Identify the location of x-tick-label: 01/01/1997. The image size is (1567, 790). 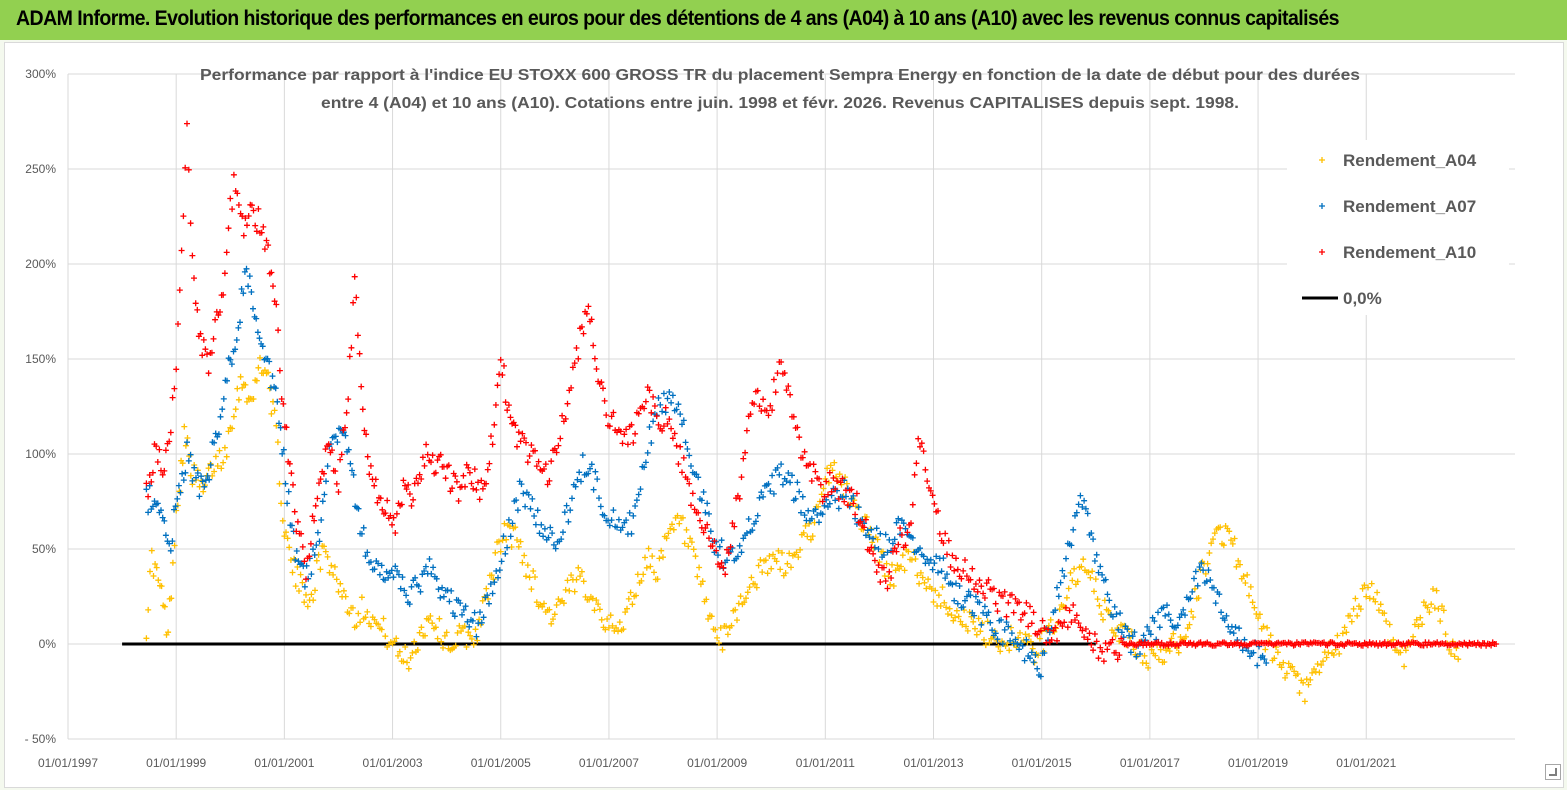
(68, 763).